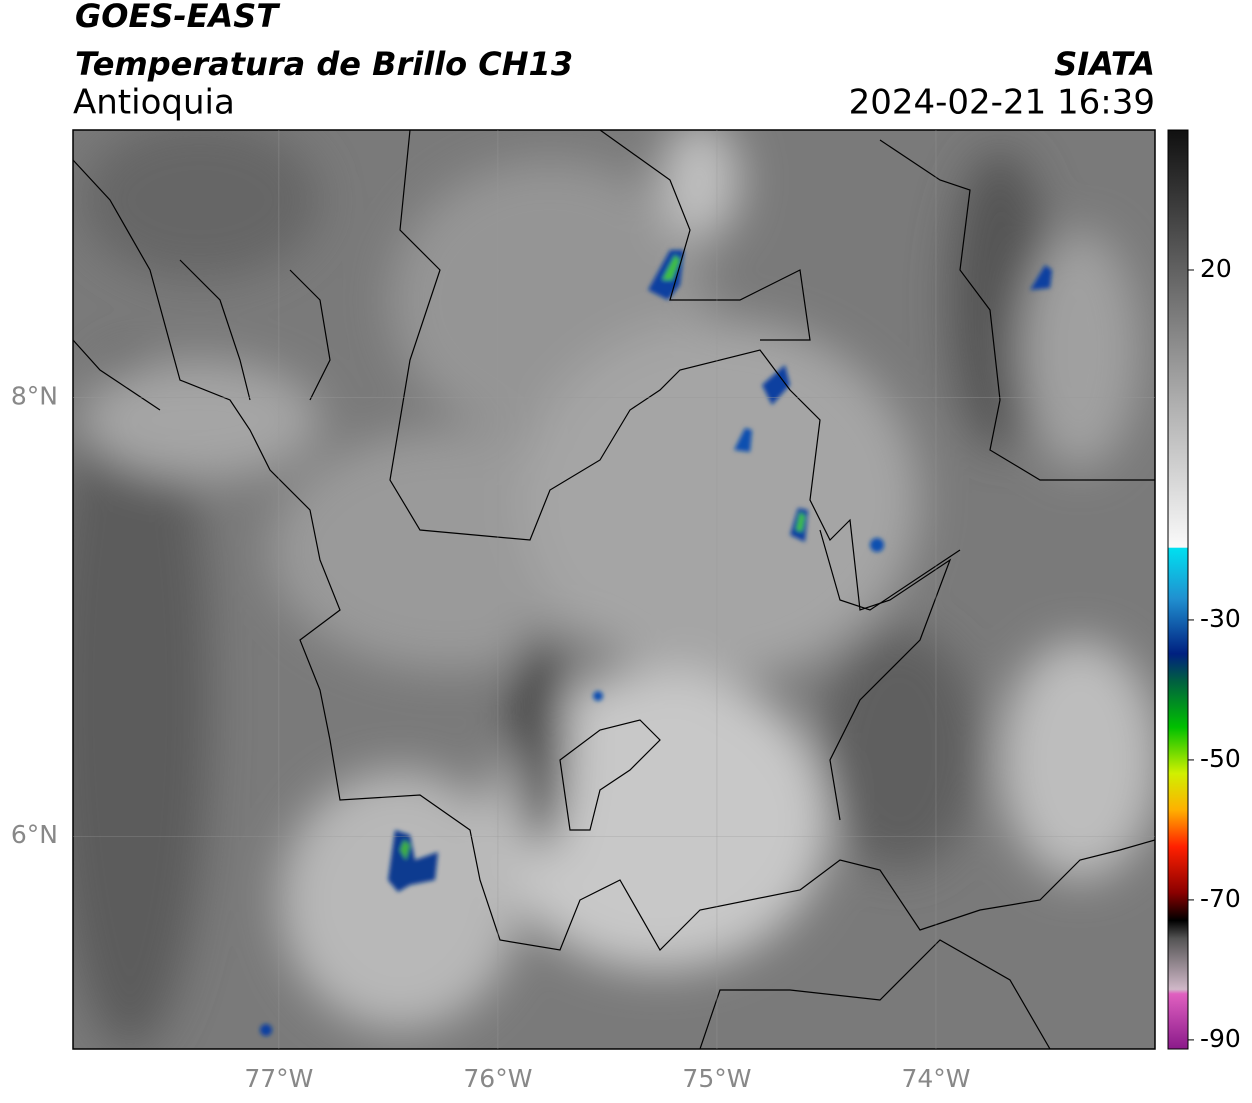 Image resolution: width=1252 pixels, height=1103 pixels. What do you see at coordinates (1216, 268) in the screenshot?
I see `colorbar-tick-label: 20` at bounding box center [1216, 268].